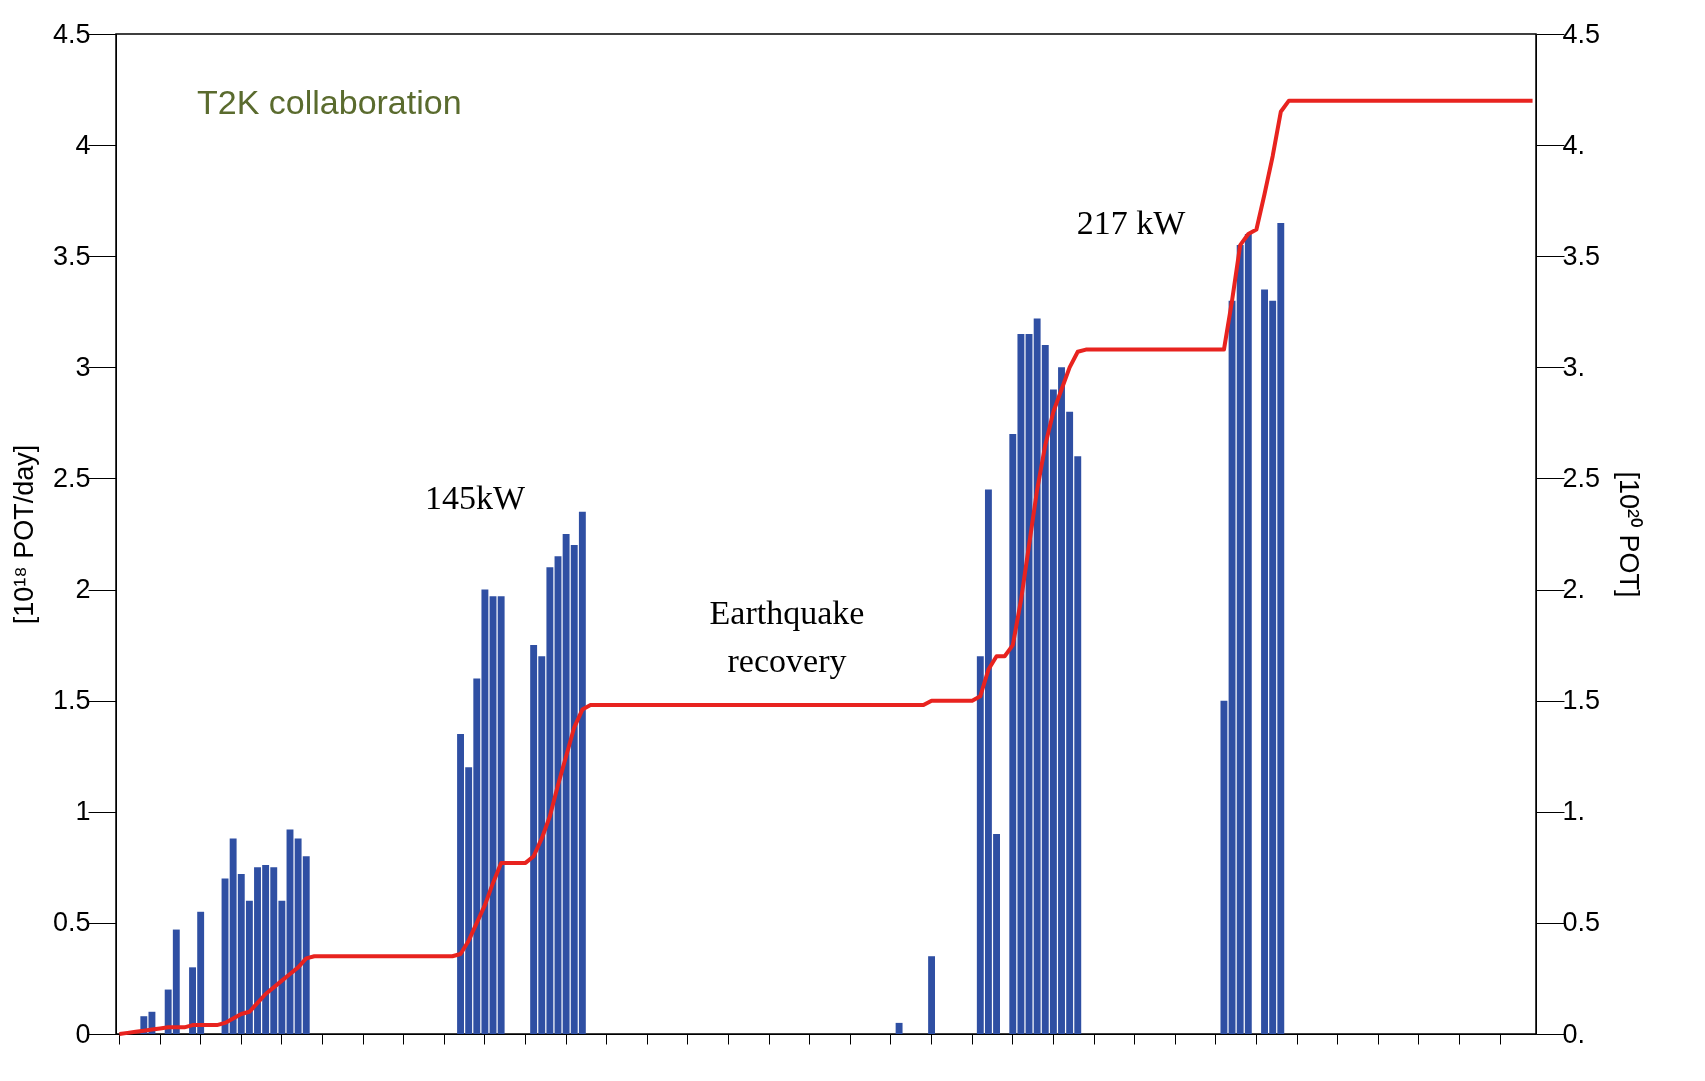  Describe the element at coordinates (475, 497) in the screenshot. I see `annotation: 145kW` at that location.